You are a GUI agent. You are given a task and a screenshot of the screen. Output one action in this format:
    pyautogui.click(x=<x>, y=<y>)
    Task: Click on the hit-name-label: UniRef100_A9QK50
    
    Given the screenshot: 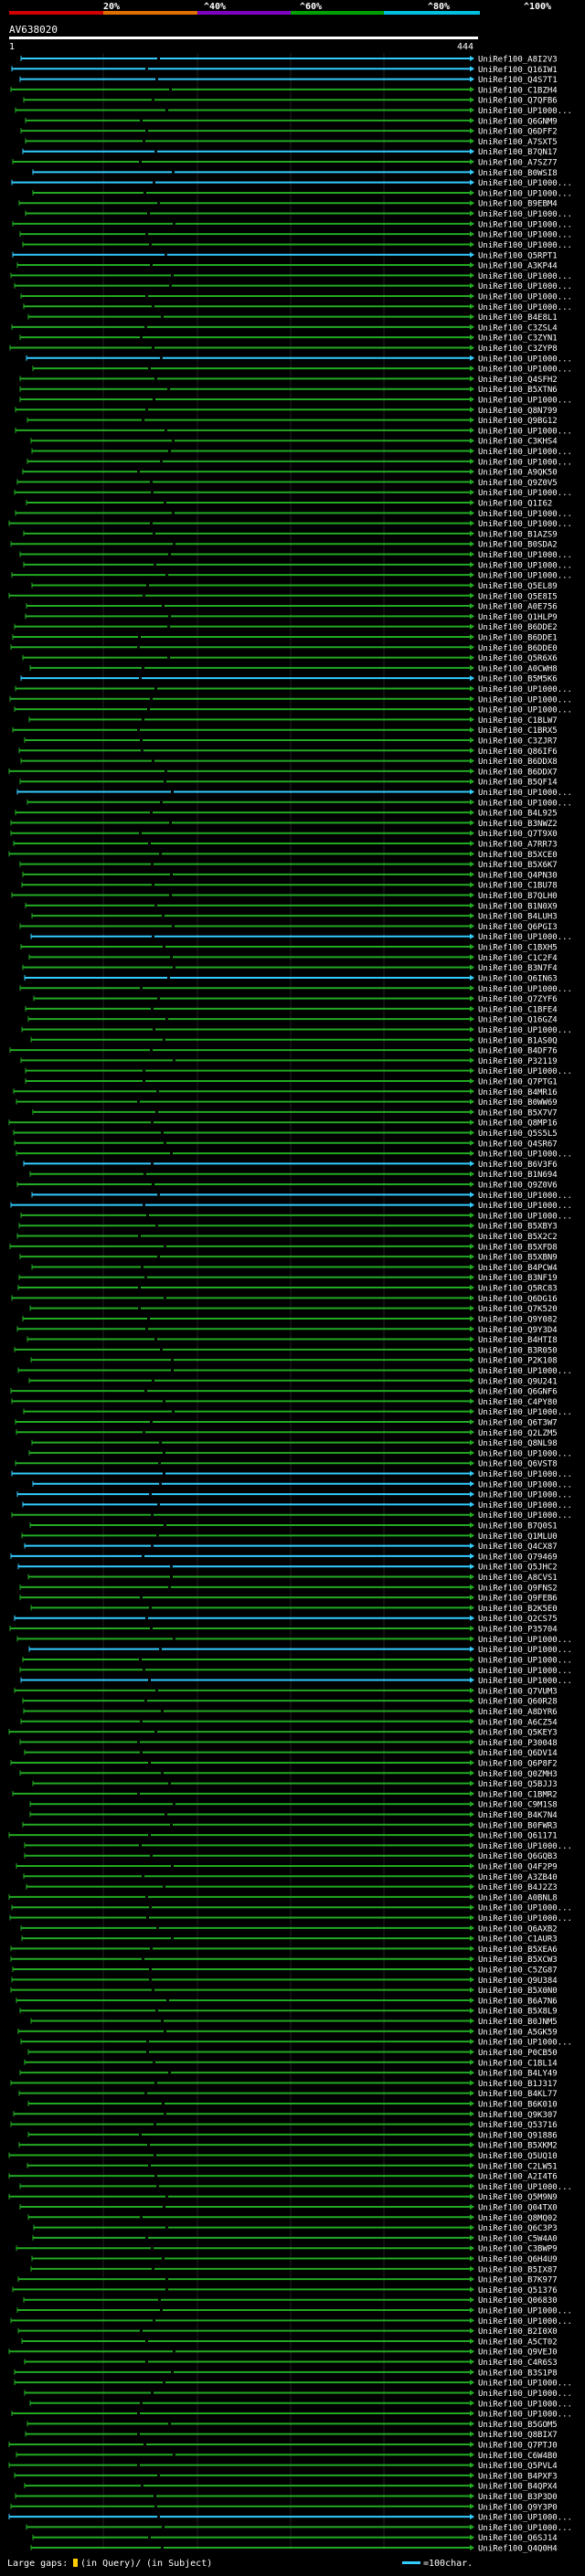 What is the action you would take?
    pyautogui.click(x=518, y=473)
    